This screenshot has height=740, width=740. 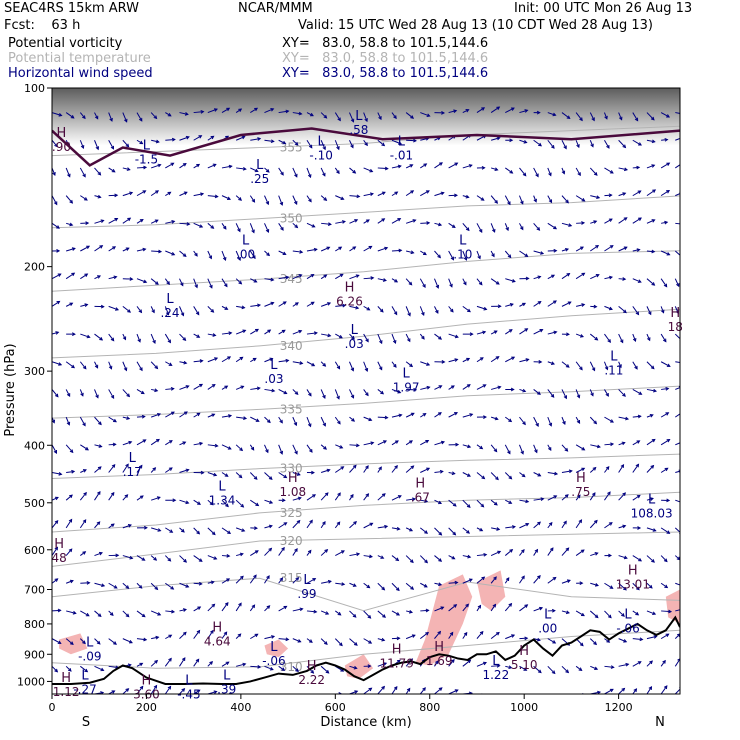 I want to click on y-tick-label: 400, so click(x=34, y=445).